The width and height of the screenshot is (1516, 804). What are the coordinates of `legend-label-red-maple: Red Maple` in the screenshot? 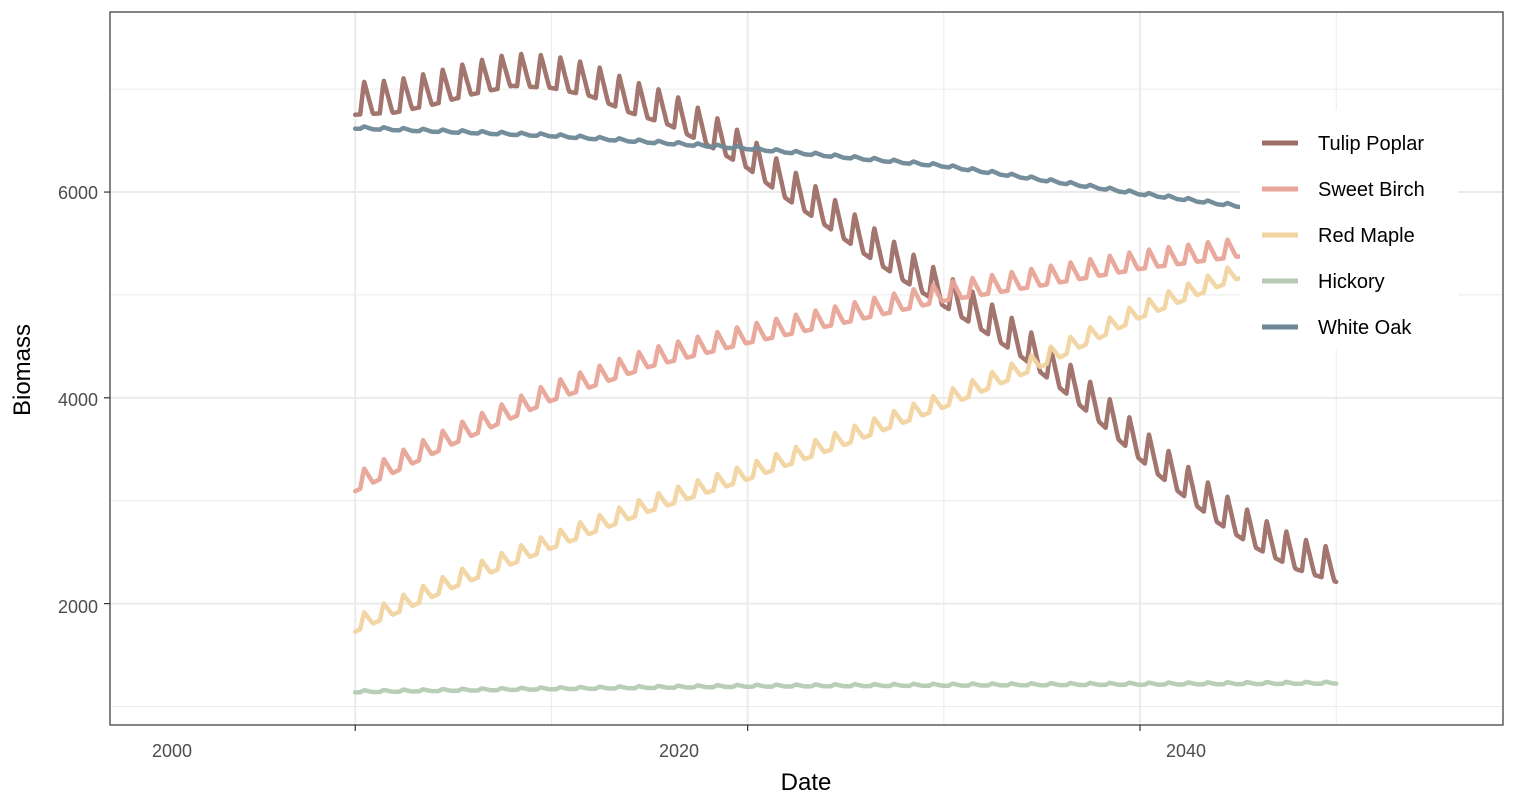 It's located at (1366, 236).